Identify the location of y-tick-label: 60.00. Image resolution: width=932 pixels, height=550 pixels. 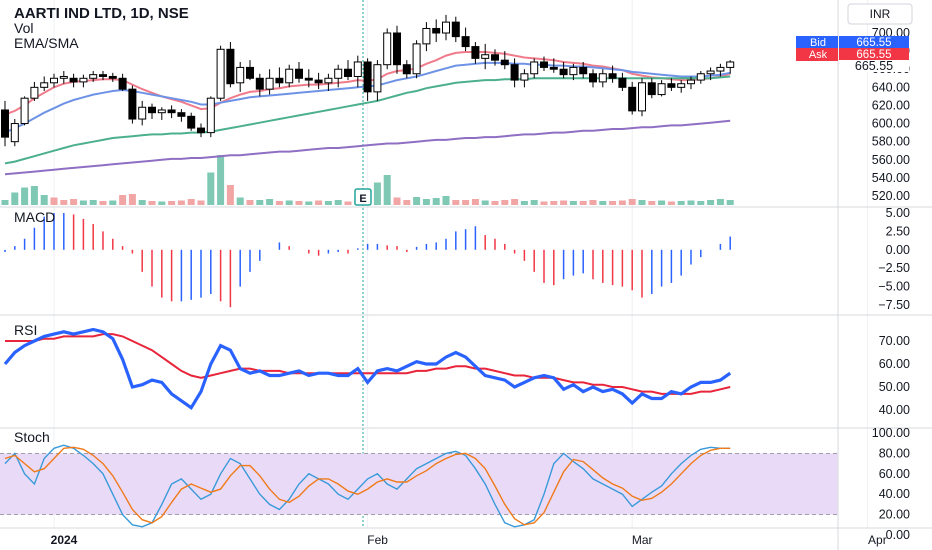
(894, 474).